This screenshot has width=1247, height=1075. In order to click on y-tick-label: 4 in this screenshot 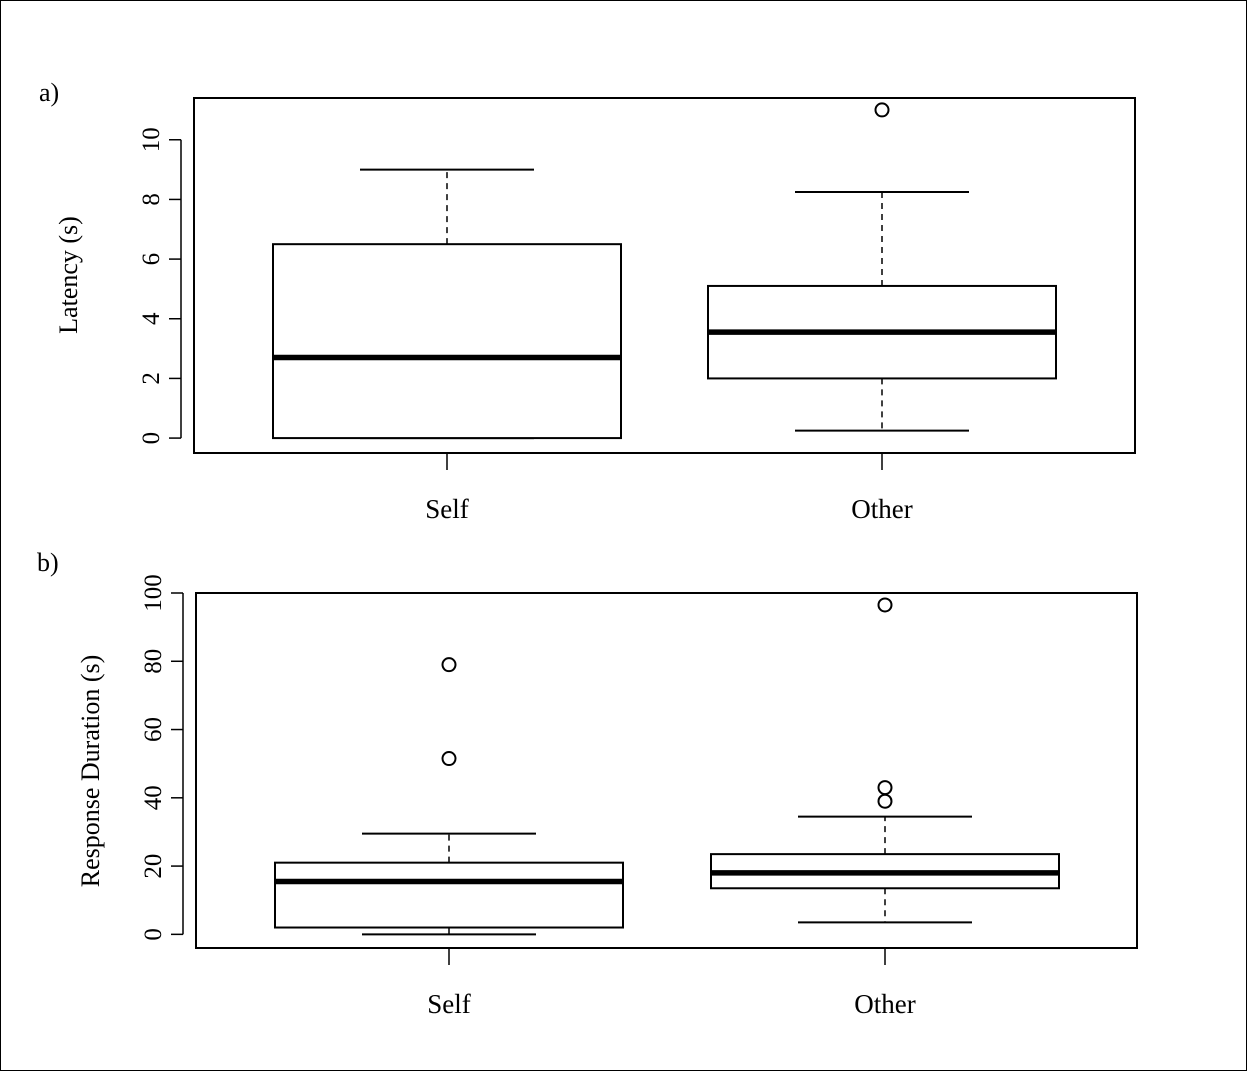, I will do `click(151, 318)`.